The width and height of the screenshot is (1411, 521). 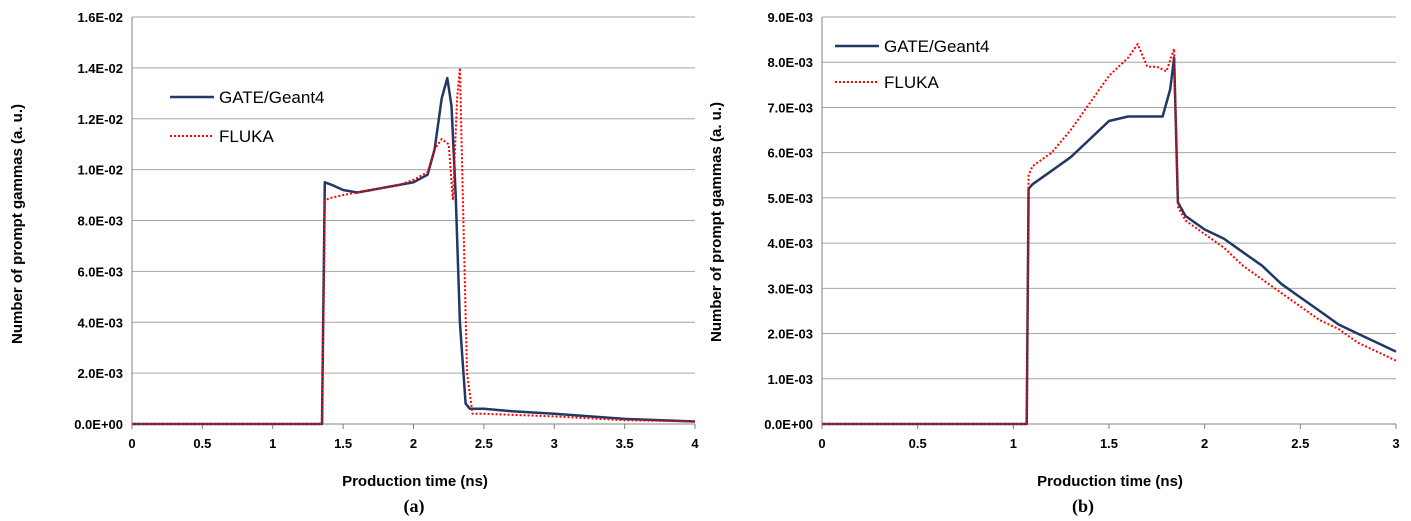 I want to click on chart-b-y-tick-label: 2.0E-03, so click(x=790, y=334).